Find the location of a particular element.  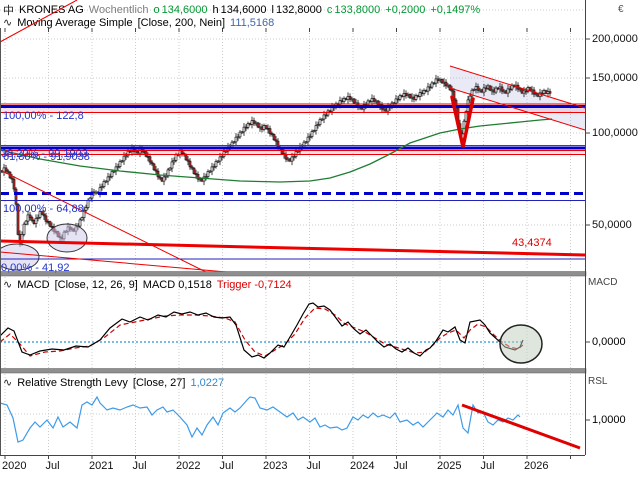

open-label: o is located at coordinates (156, 10).